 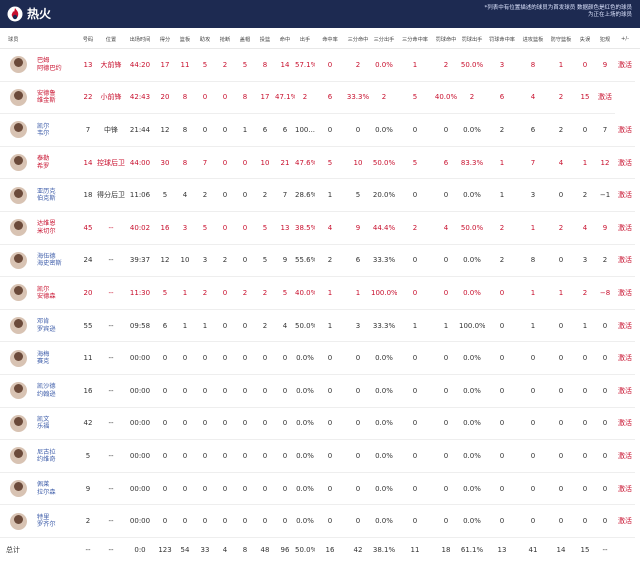 I want to click on stat-cell: 0.0%, so click(x=472, y=521).